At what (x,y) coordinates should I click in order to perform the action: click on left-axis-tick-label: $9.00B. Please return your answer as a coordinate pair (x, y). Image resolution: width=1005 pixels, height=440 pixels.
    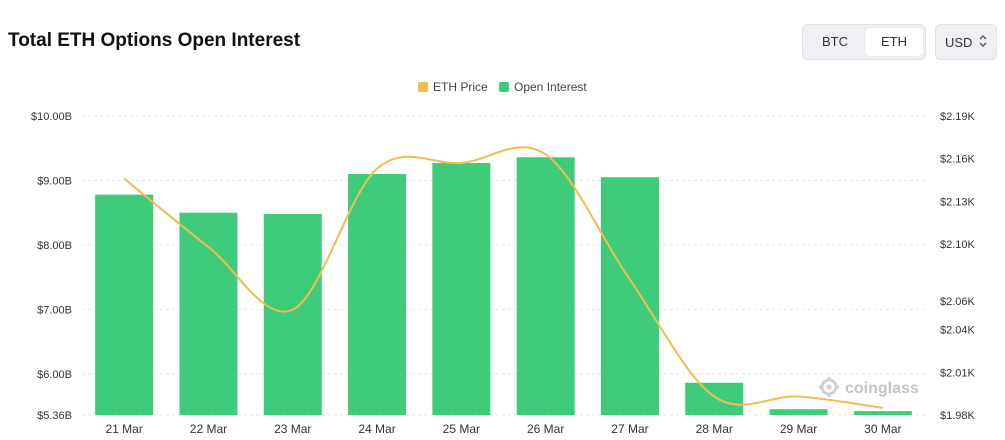
    Looking at the image, I should click on (54, 181).